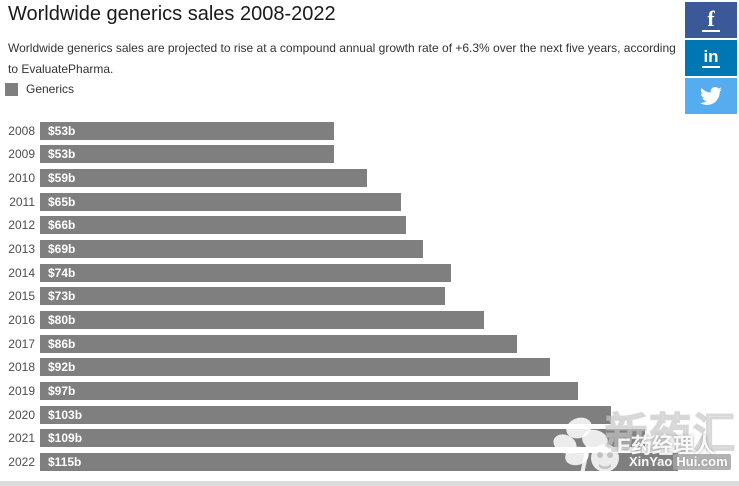 This screenshot has height=486, width=739. What do you see at coordinates (203, 178) in the screenshot?
I see `bar-2010: $59b` at bounding box center [203, 178].